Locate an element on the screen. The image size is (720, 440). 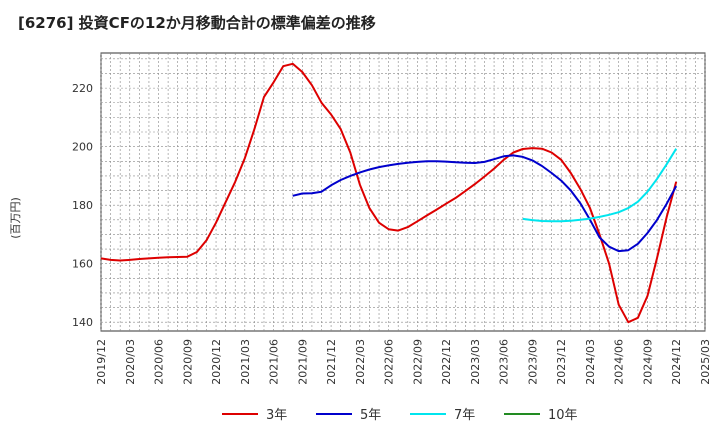
x-tick-label: 2023/12 is located at coordinates (561, 362).